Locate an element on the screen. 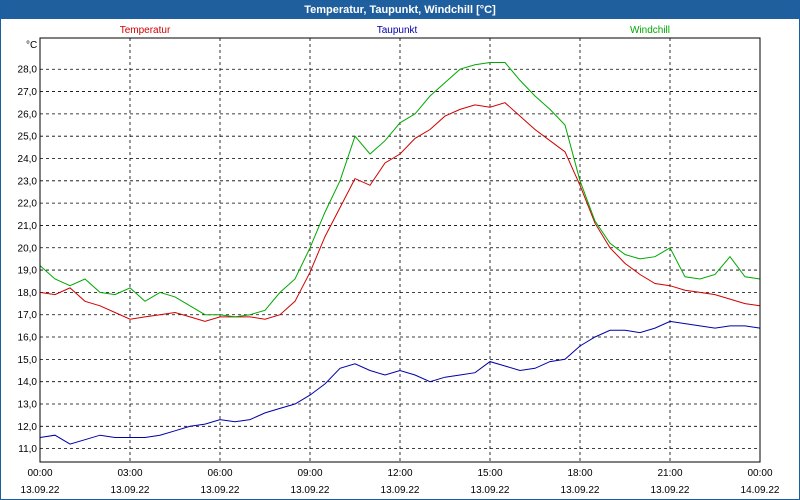 Image resolution: width=800 pixels, height=500 pixels. y-tick-label: 19,0 is located at coordinates (28, 271).